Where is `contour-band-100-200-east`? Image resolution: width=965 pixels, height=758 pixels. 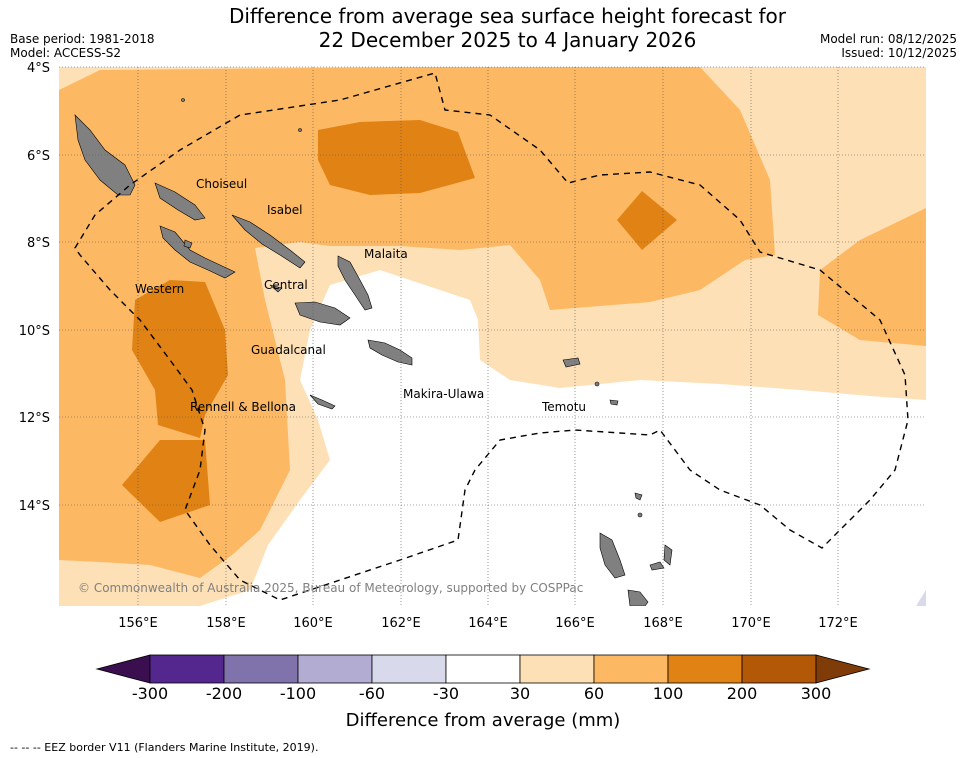
contour-band-100-200-east is located at coordinates (647, 220).